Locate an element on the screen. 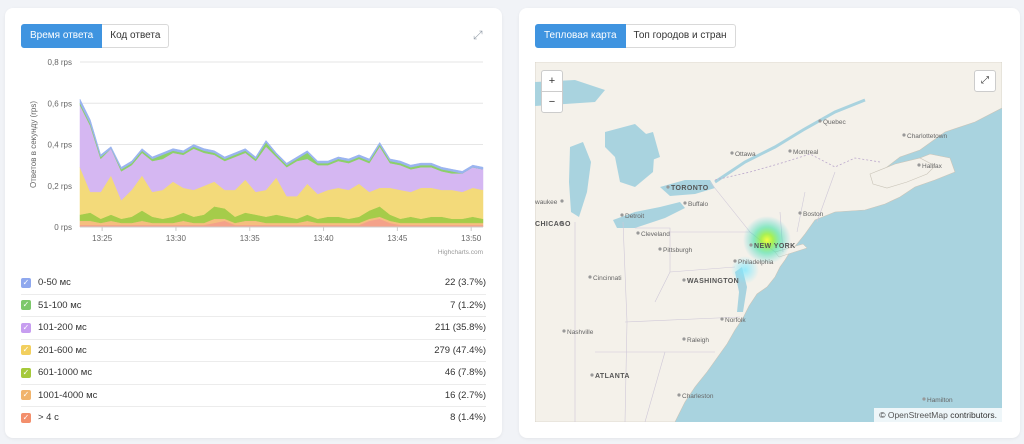  tab-response-code: Код ответа is located at coordinates (136, 36).